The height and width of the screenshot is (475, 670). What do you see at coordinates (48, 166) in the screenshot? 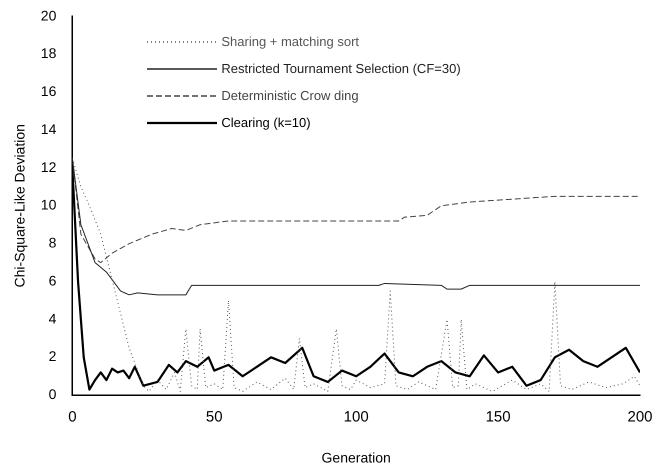
I see `y-tick-label: 12` at bounding box center [48, 166].